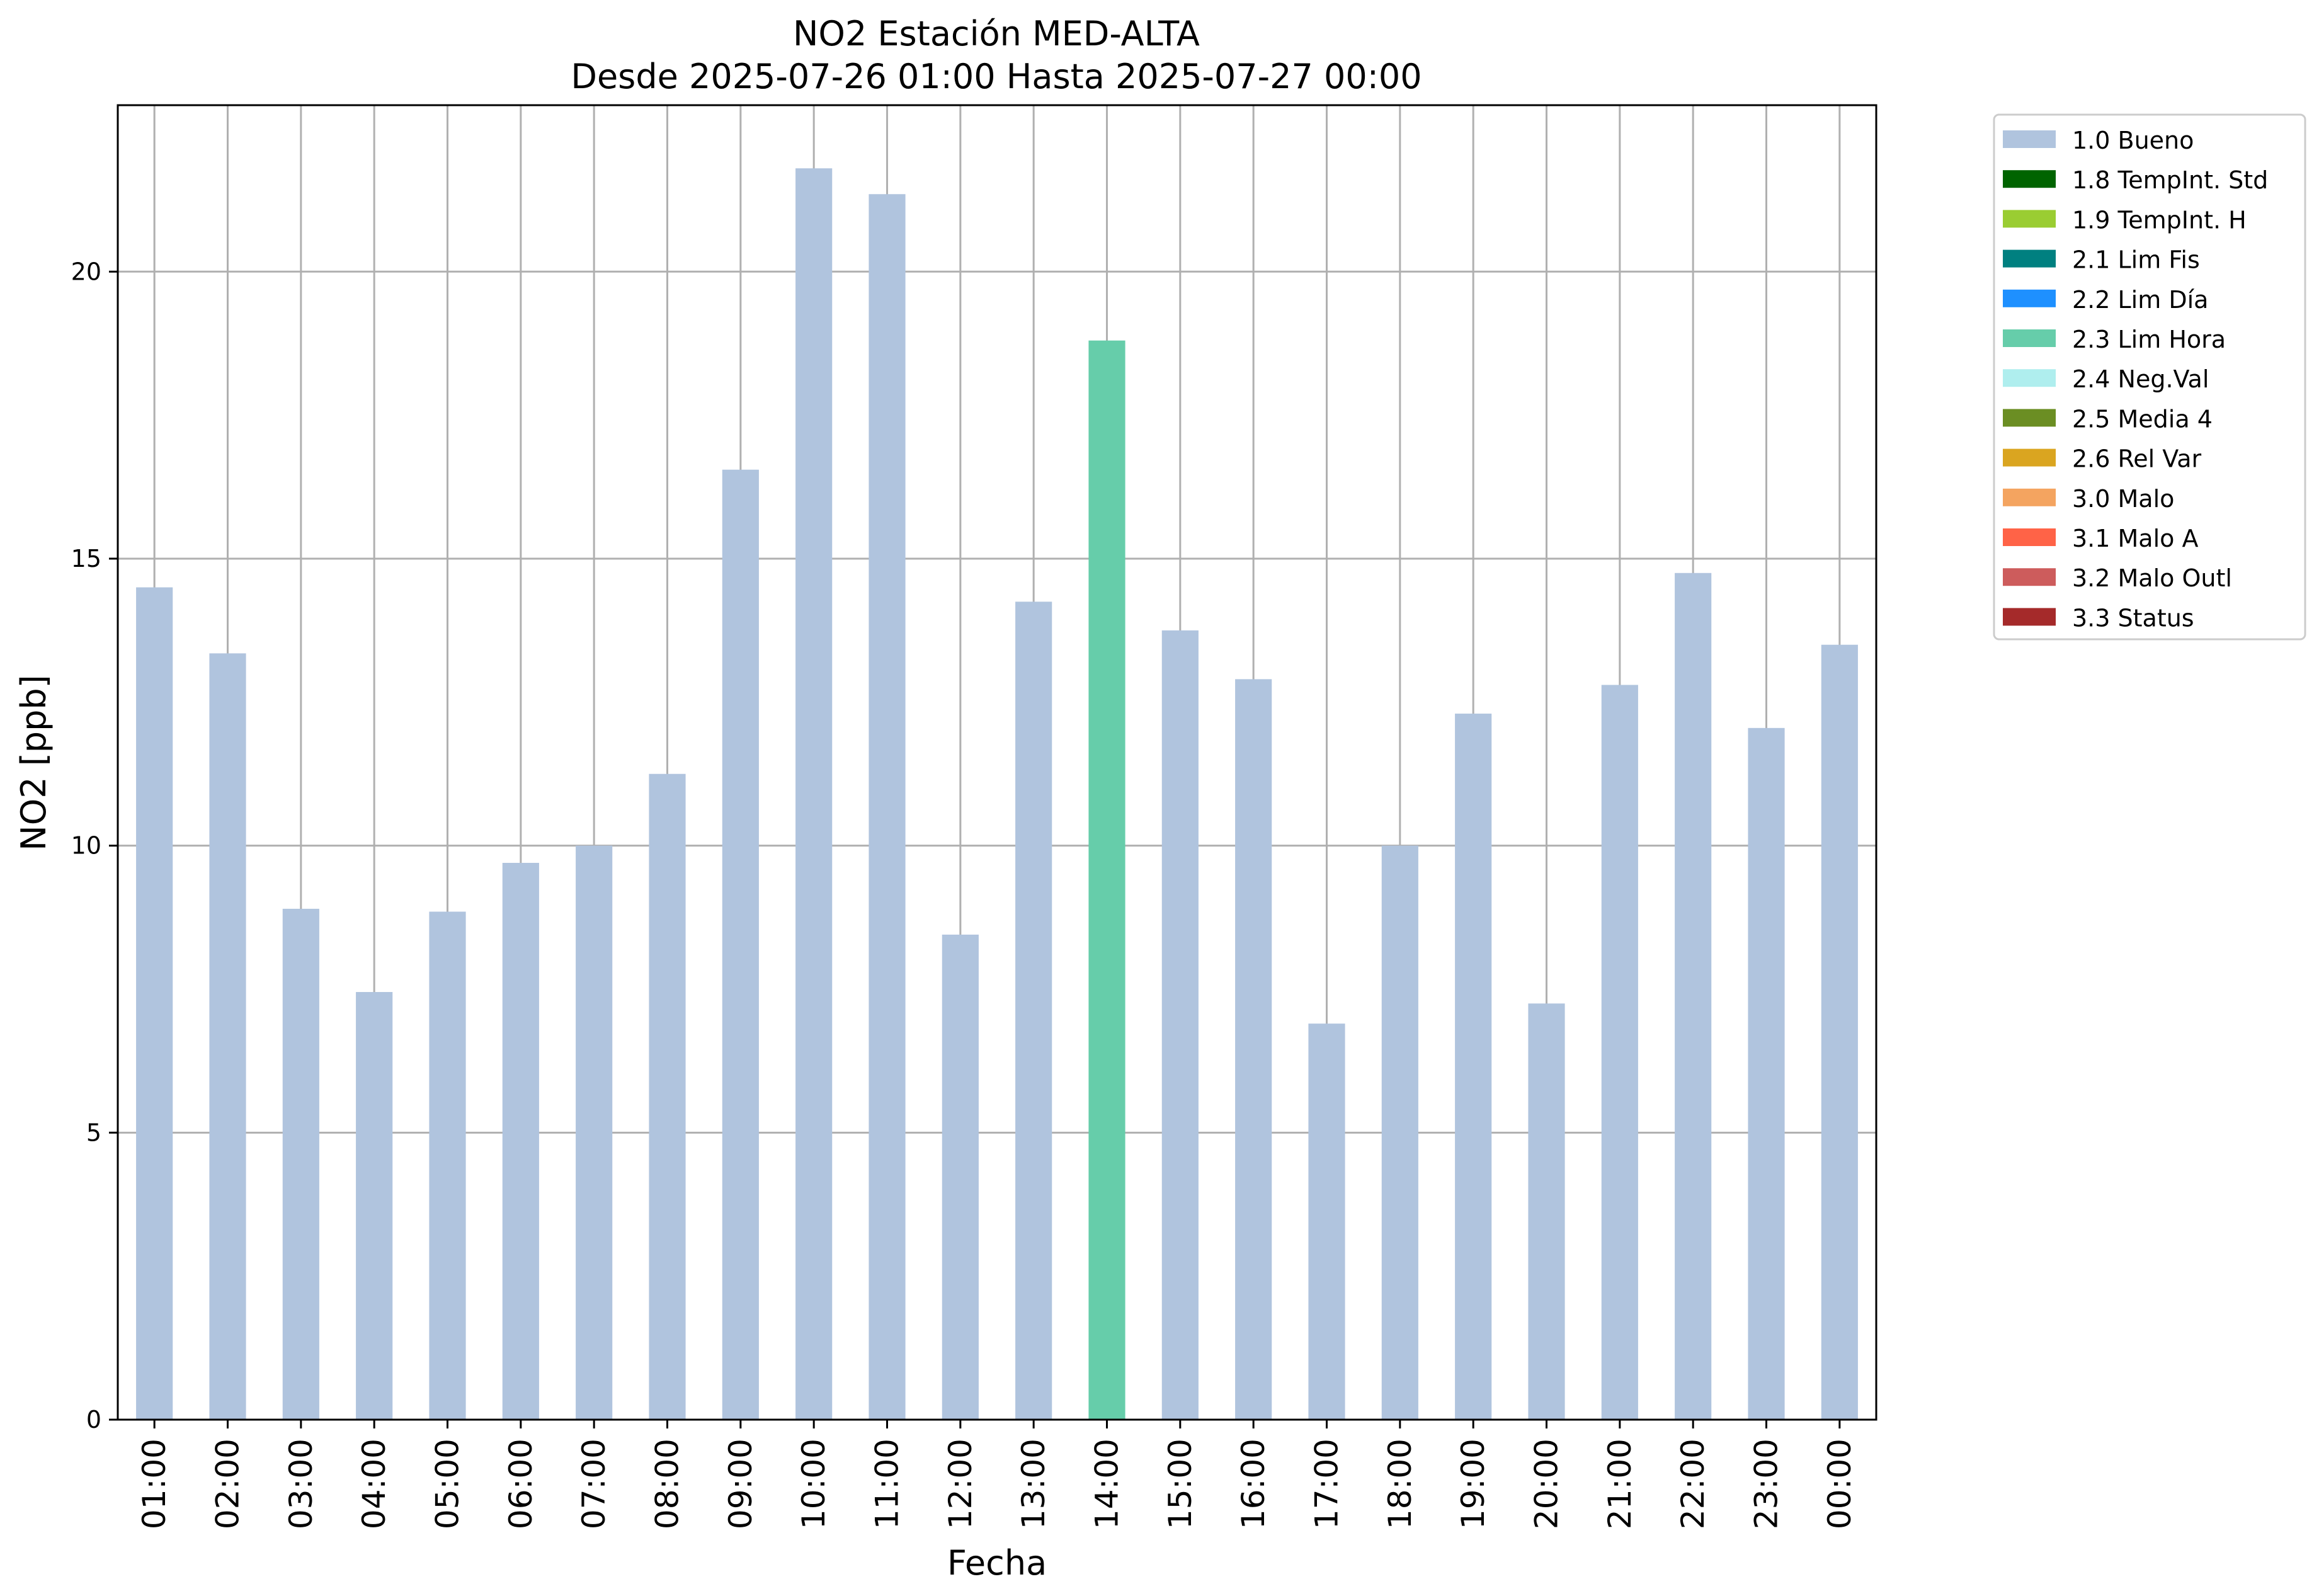 The image size is (2319, 1596). Describe the element at coordinates (93, 1132) in the screenshot. I see `y-tick-label: 5` at that location.